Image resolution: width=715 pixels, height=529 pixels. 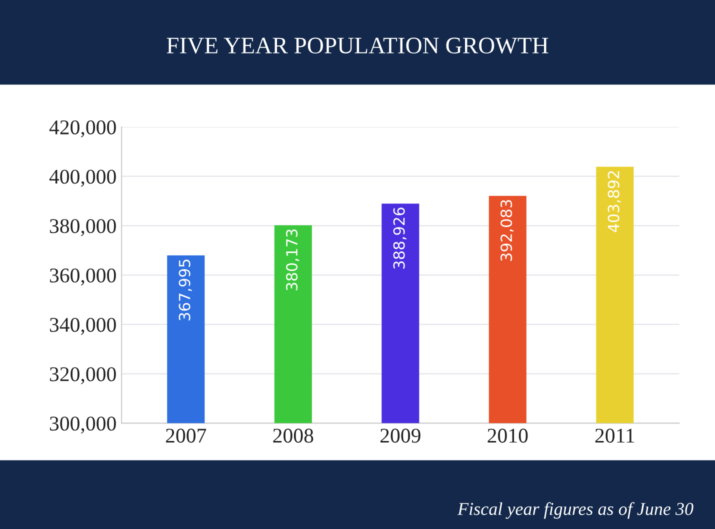 What do you see at coordinates (357, 46) in the screenshot?
I see `chart-title: FIVE YEAR POPULATION GROWTH` at bounding box center [357, 46].